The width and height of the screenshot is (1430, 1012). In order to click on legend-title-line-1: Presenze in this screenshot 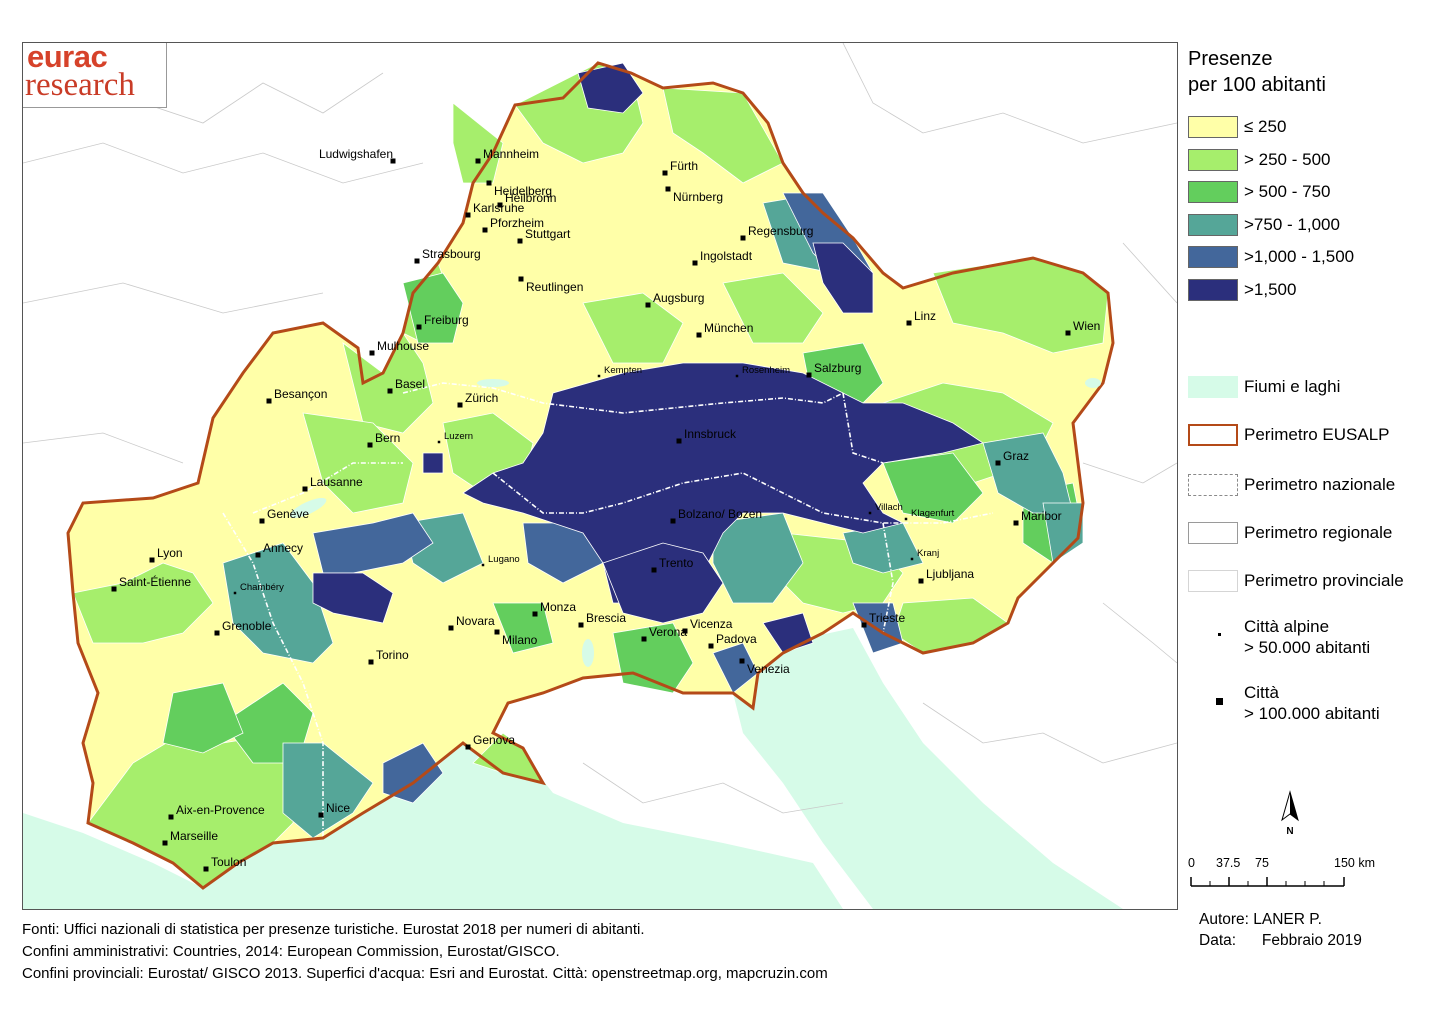, I will do `click(1230, 59)`.